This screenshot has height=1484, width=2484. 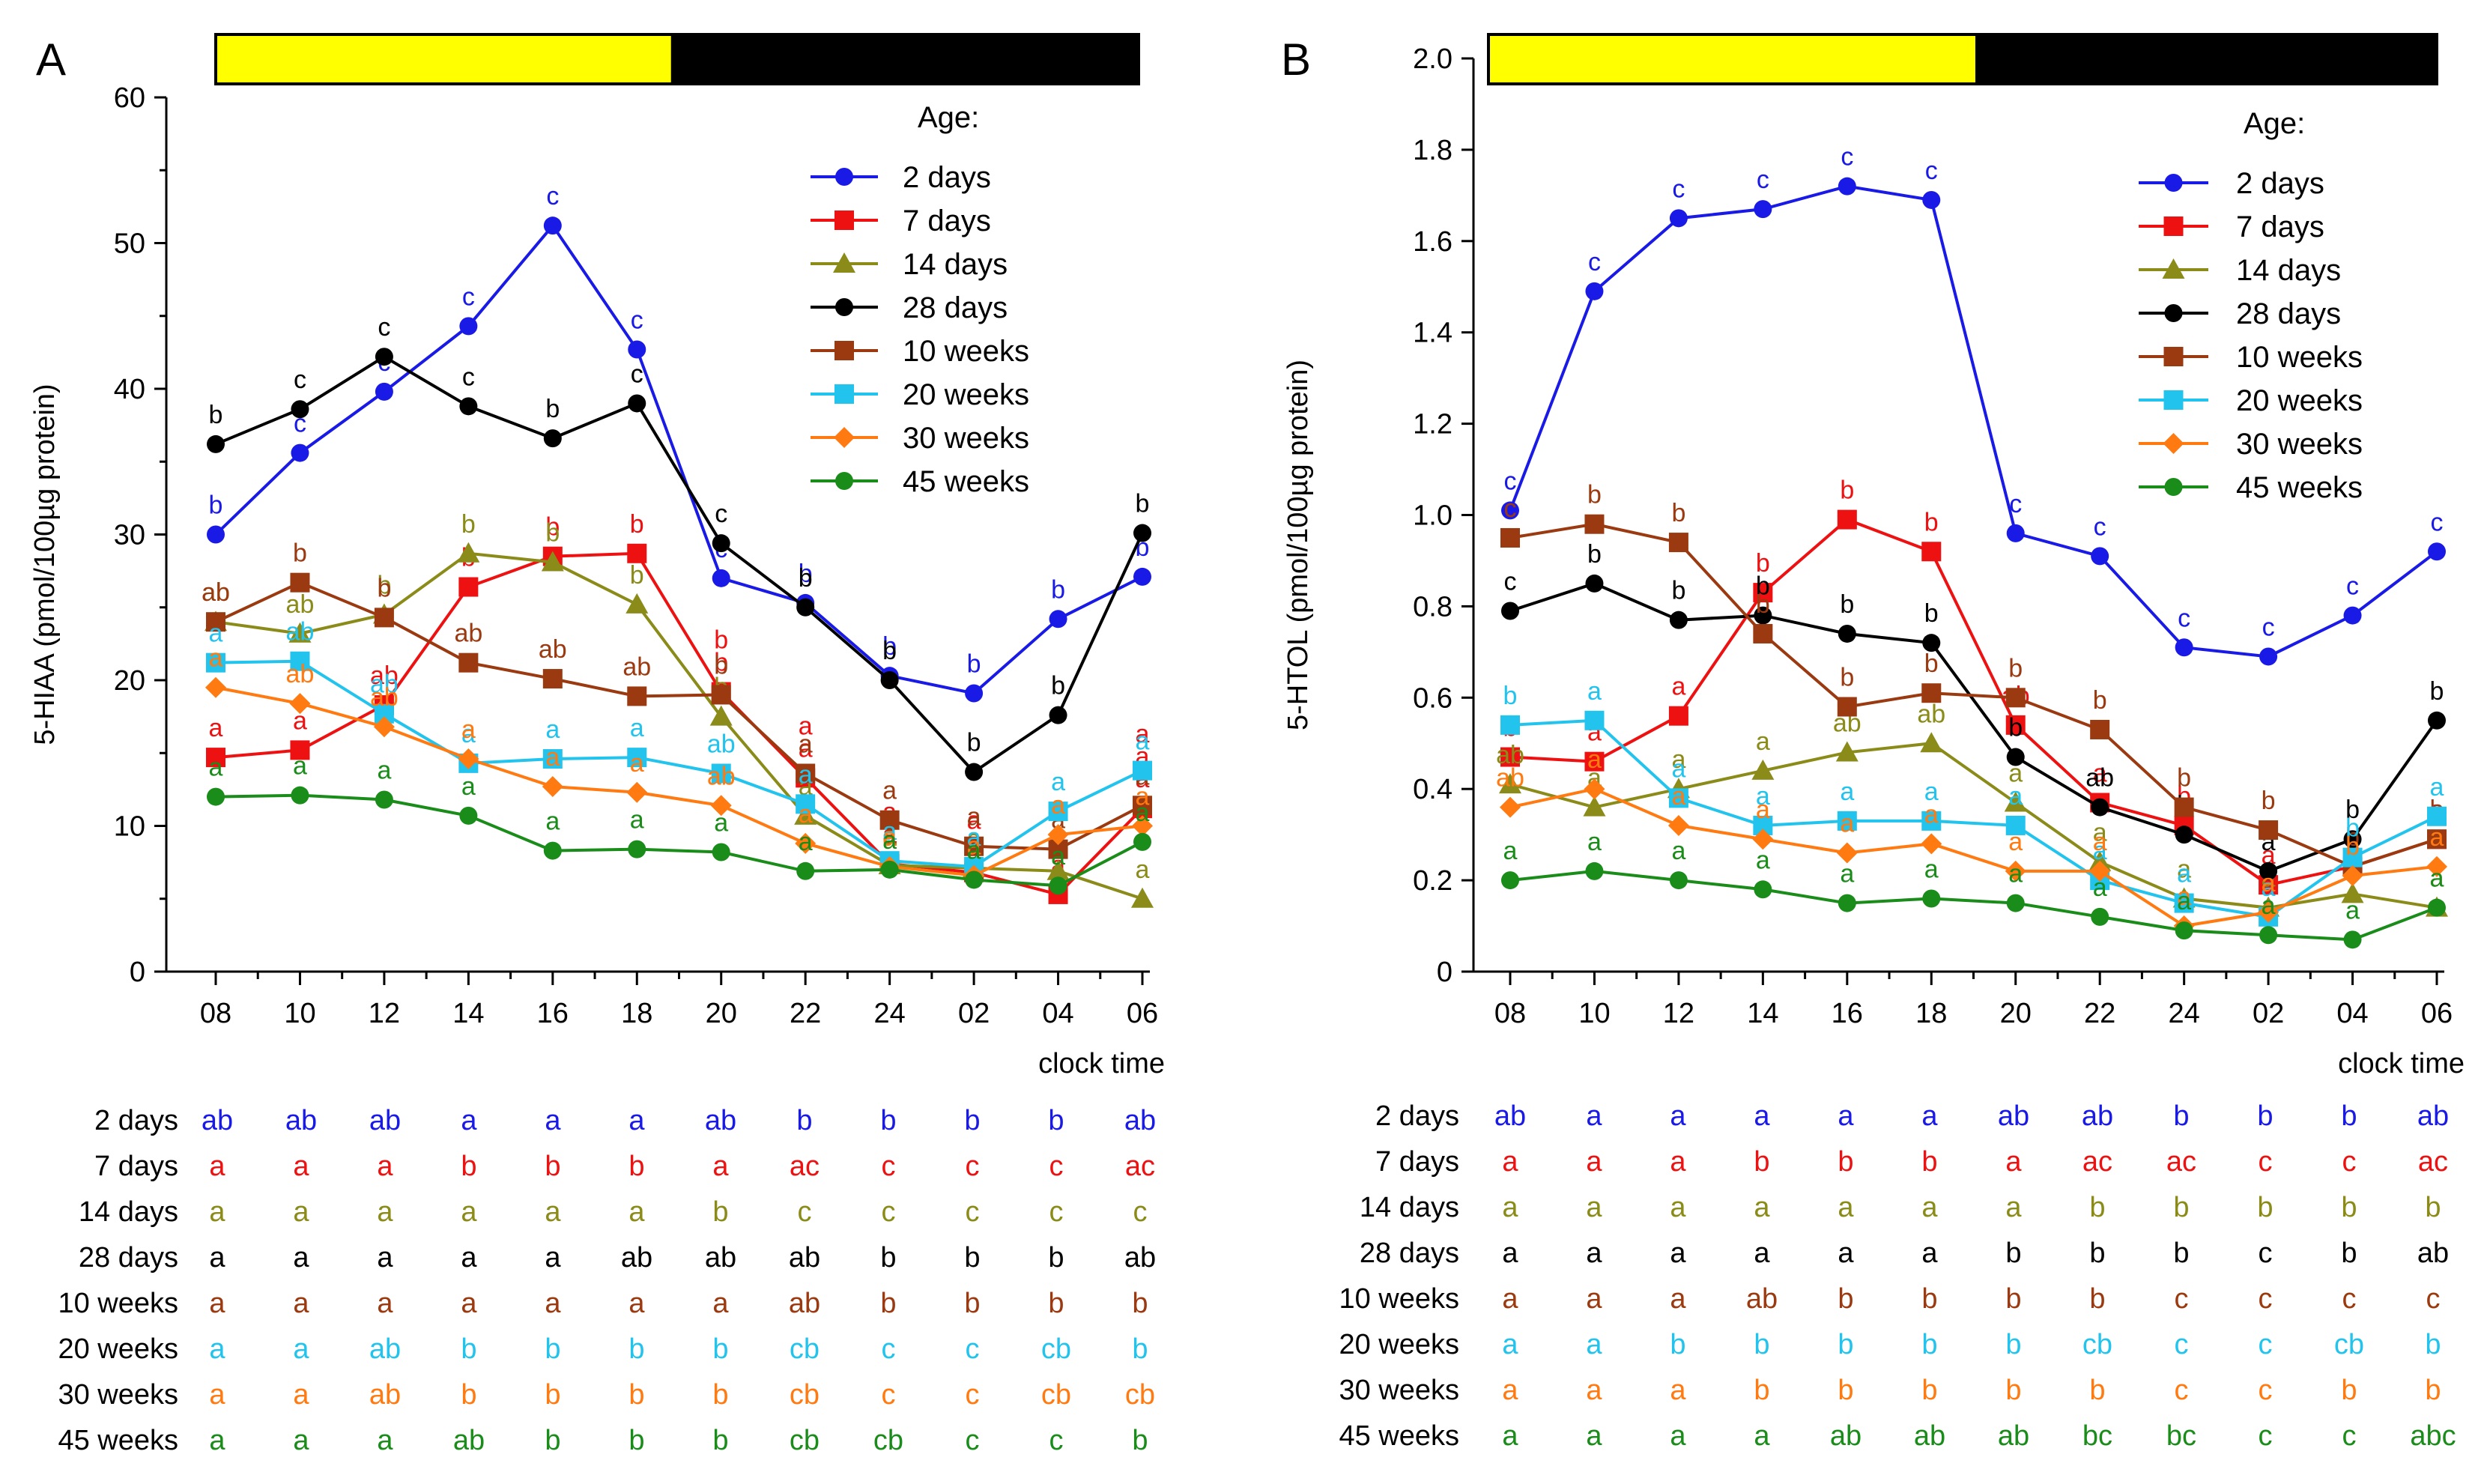 I want to click on table-row-label: 10 weeks, so click(x=1399, y=1299).